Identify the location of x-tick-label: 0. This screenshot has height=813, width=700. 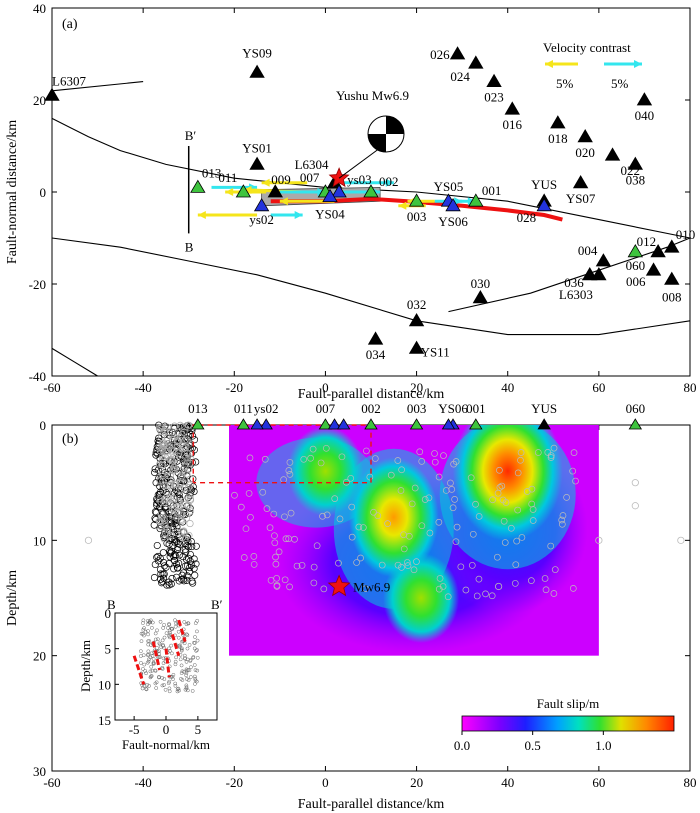
(325, 387).